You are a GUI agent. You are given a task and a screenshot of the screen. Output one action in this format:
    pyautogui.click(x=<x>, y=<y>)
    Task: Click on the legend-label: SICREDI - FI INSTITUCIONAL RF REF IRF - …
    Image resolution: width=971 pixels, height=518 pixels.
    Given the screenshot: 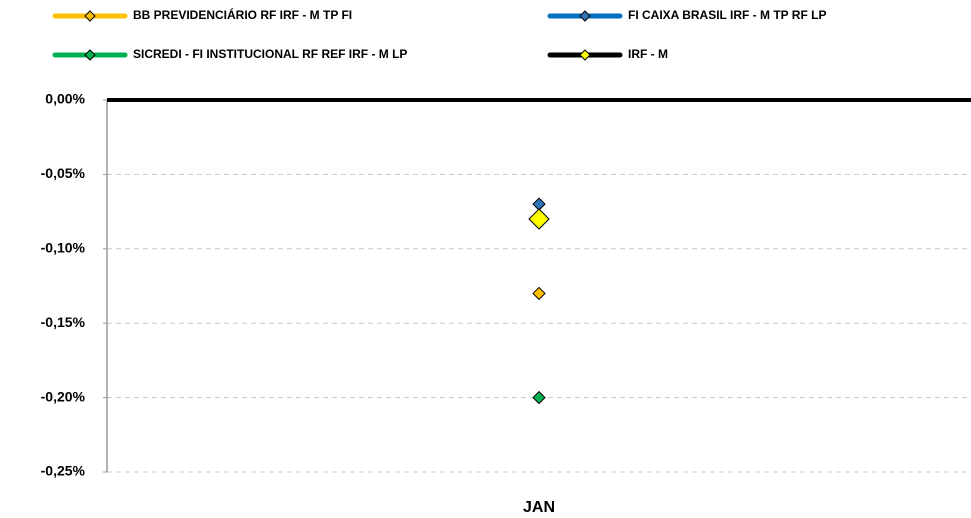 What is the action you would take?
    pyautogui.click(x=270, y=54)
    